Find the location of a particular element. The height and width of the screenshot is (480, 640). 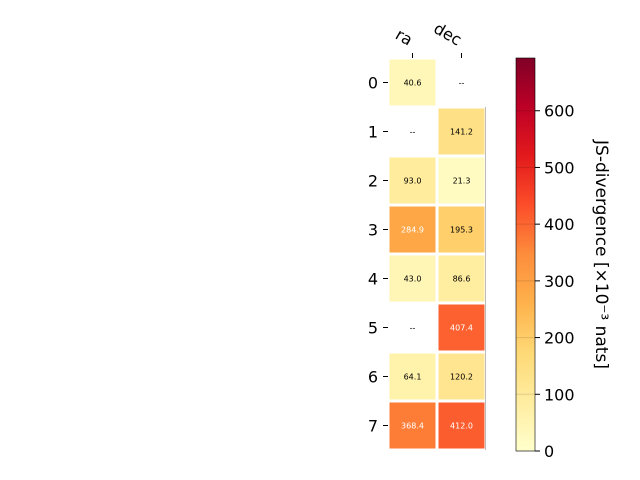

y-tick-label: 7 is located at coordinates (373, 426).